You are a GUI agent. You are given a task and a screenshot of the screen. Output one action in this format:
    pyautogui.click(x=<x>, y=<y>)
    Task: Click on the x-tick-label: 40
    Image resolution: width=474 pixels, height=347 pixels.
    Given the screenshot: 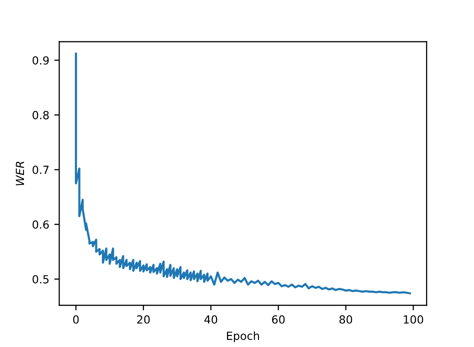 What is the action you would take?
    pyautogui.click(x=211, y=319)
    